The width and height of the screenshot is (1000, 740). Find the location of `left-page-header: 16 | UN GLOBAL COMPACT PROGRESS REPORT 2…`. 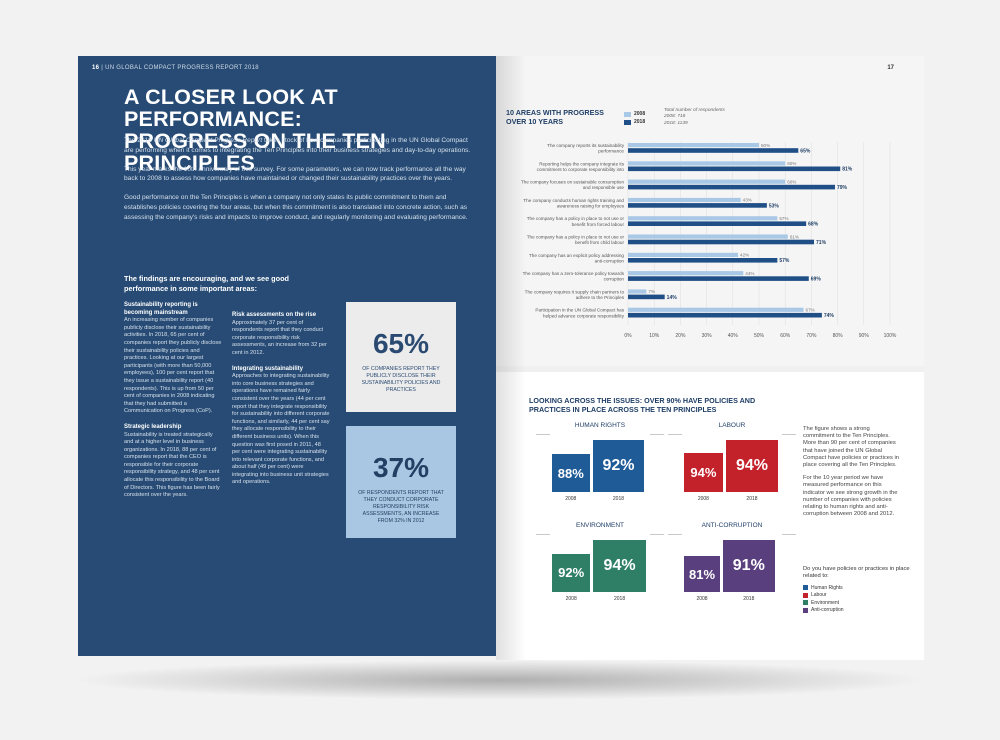

left-page-header: 16 | UN GLOBAL COMPACT PROGRESS REPORT 2… is located at coordinates (175, 68).